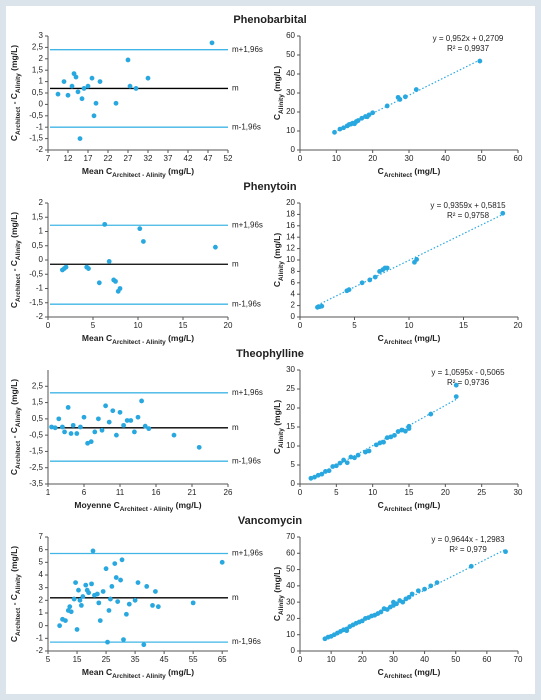 The height and width of the screenshot is (700, 541). What do you see at coordinates (410, 259) in the screenshot?
I see `trendline` at bounding box center [410, 259].